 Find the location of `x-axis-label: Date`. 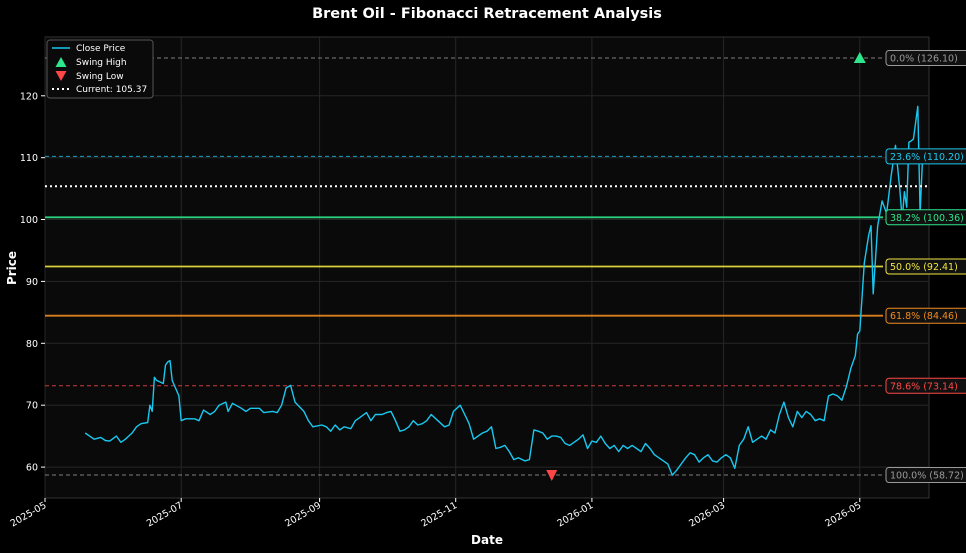

x-axis-label: Date is located at coordinates (487, 540).